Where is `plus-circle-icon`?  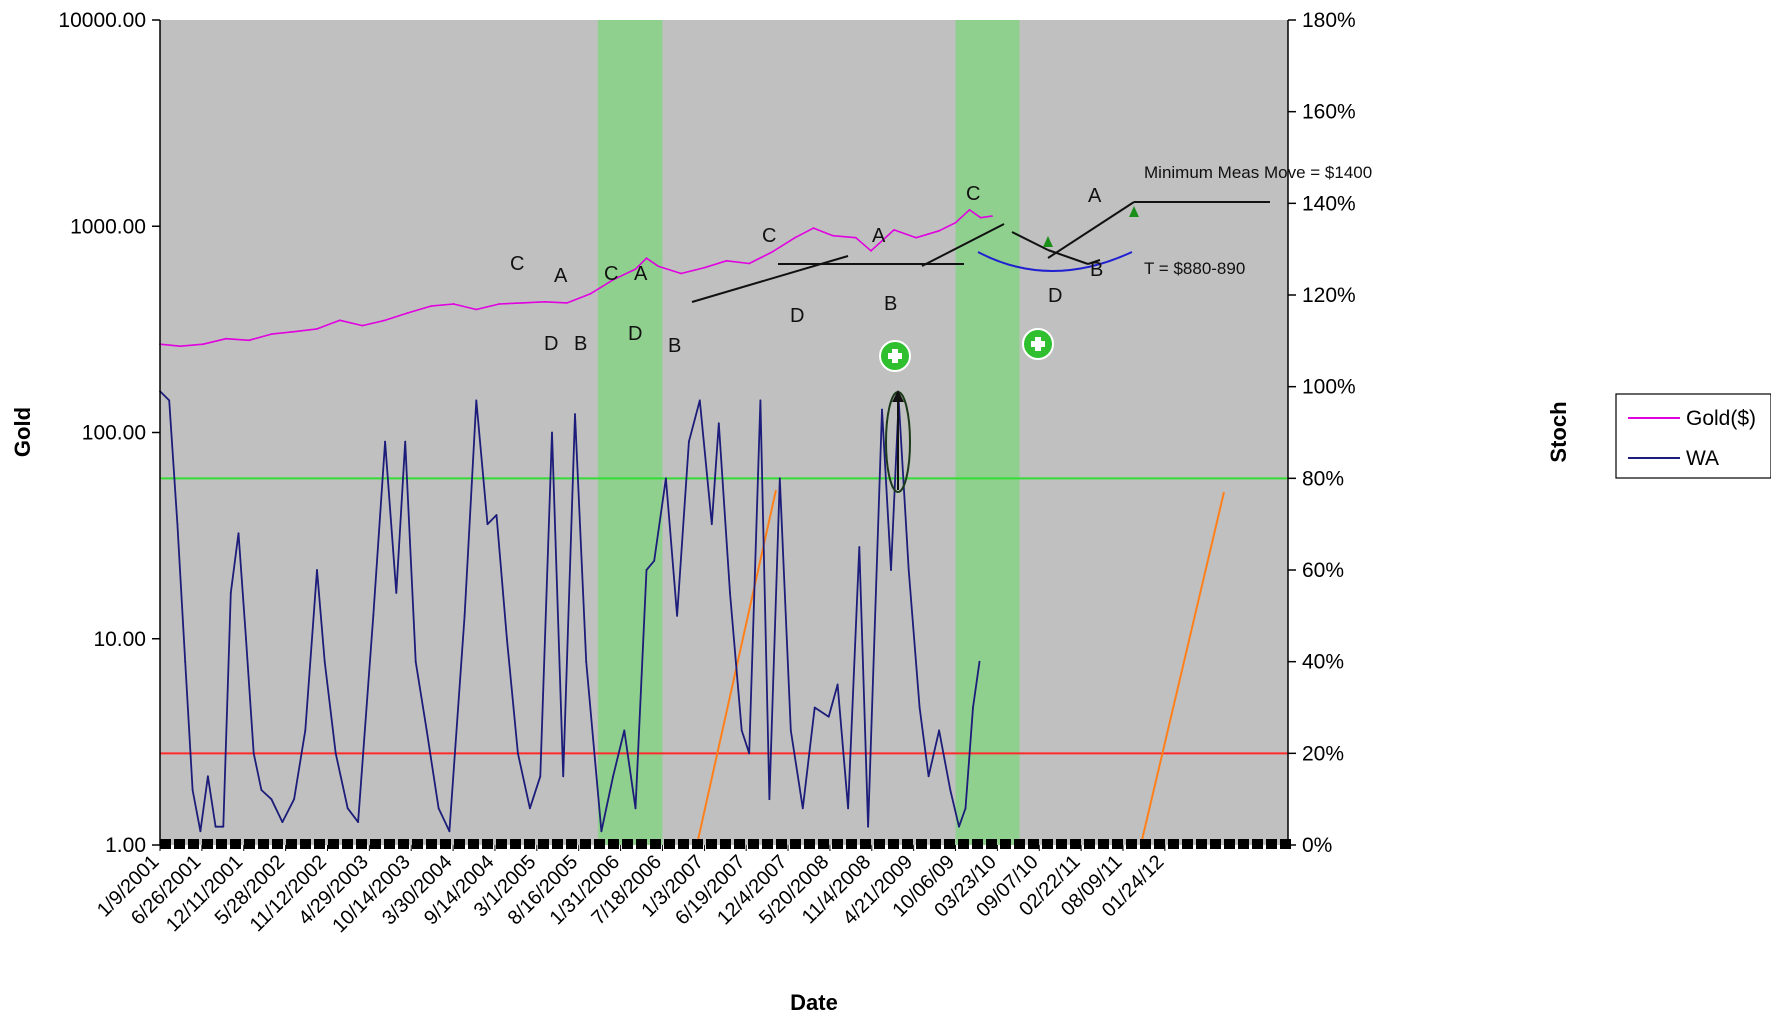
plus-circle-icon is located at coordinates (895, 356).